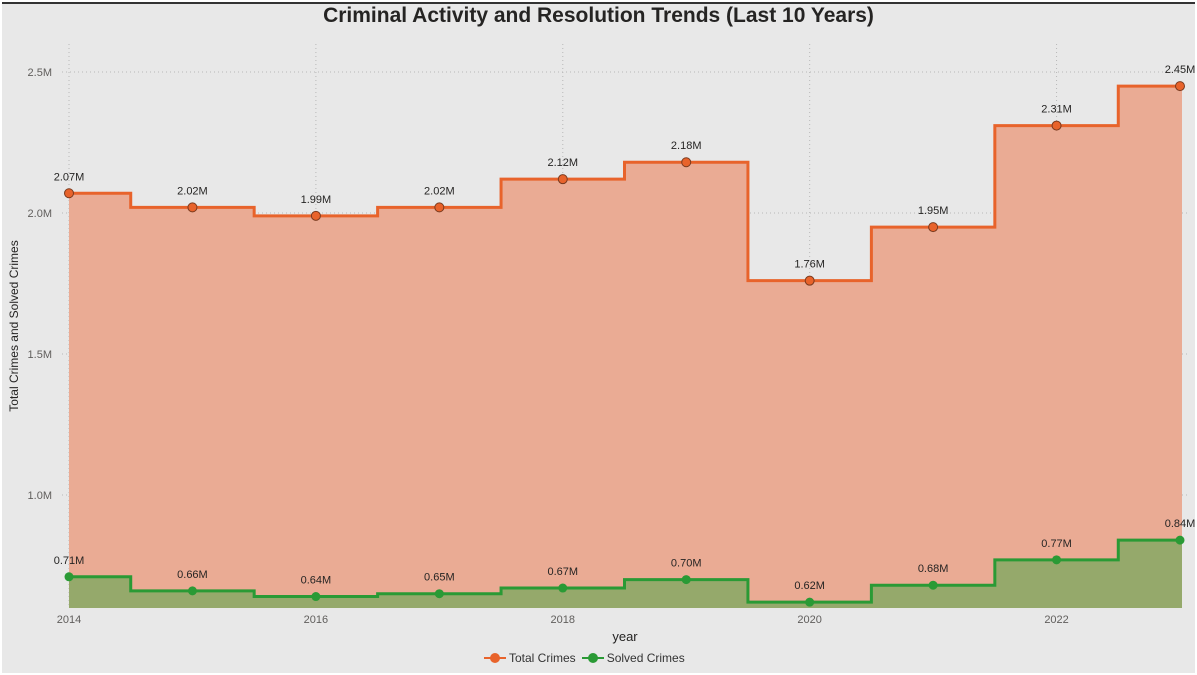 This screenshot has width=1197, height=675. I want to click on data-label-total-crimes: 2.31M, so click(1056, 110).